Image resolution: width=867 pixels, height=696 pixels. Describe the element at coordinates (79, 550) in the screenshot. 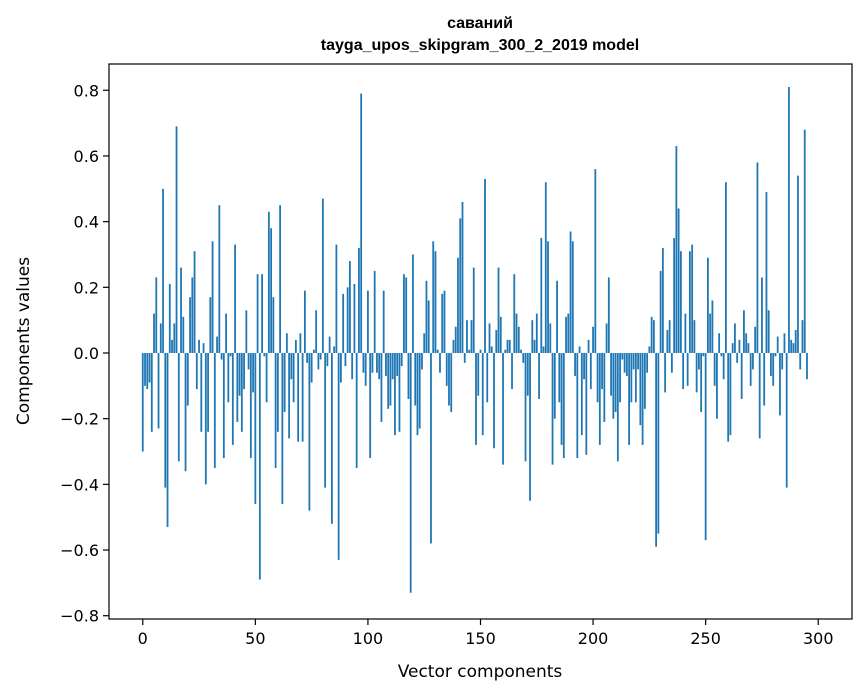

I see `y-tick-label: −0.6` at that location.